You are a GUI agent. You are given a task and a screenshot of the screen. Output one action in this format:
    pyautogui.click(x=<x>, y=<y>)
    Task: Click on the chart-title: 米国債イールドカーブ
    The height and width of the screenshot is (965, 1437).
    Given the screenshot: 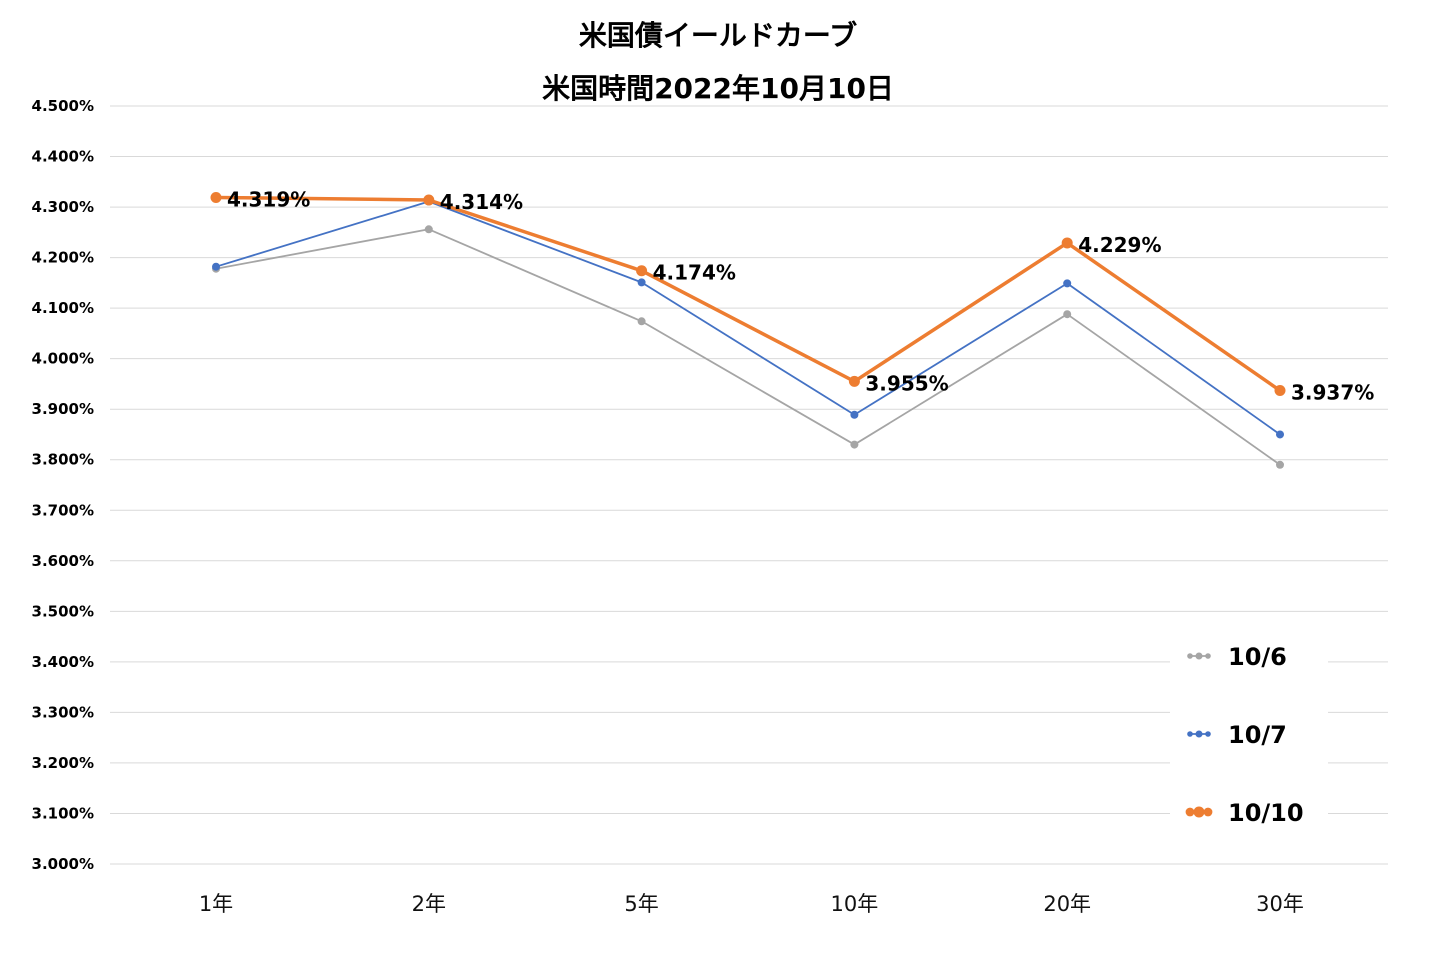 What is the action you would take?
    pyautogui.click(x=718, y=35)
    